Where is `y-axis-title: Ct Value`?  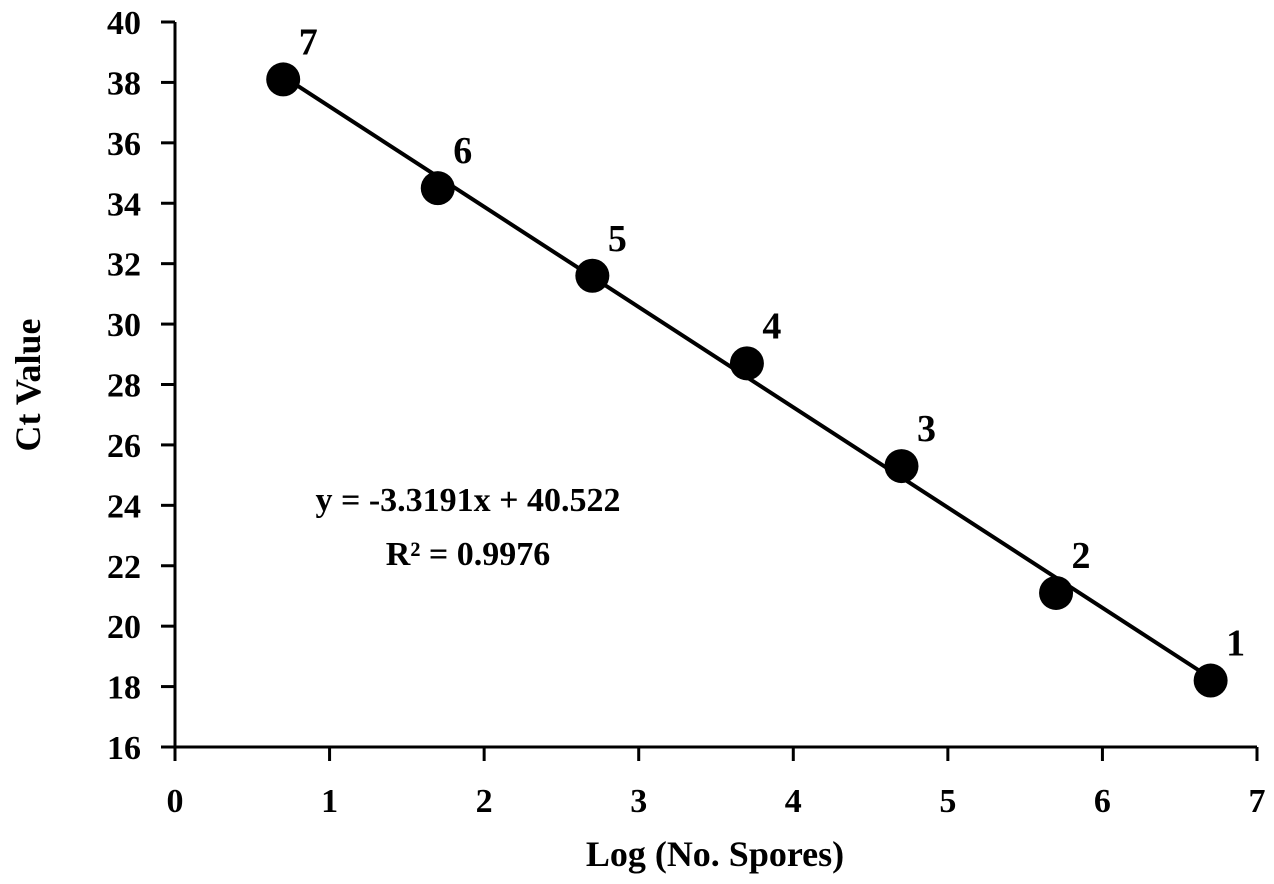
y-axis-title: Ct Value is located at coordinates (28, 384).